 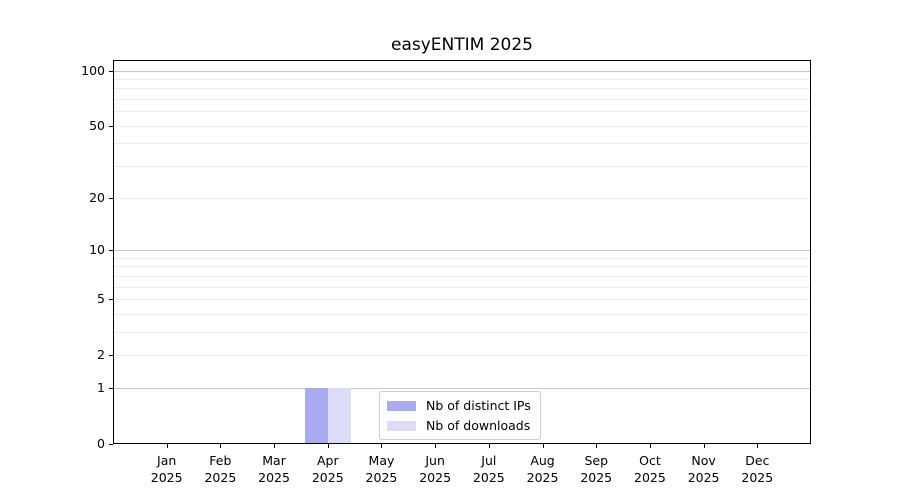 I want to click on x-tick-label: Apr 2025, so click(x=328, y=469).